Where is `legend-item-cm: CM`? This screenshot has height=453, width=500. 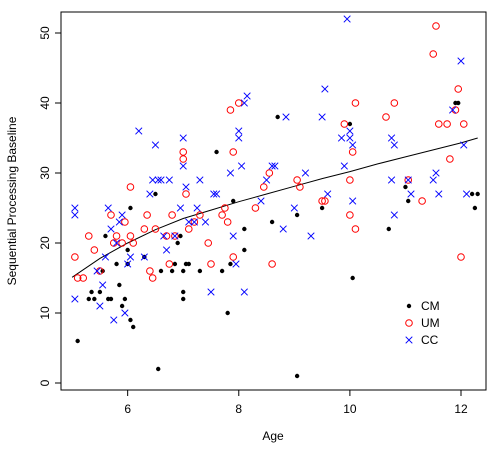 legend-item-cm: CM is located at coordinates (423, 306).